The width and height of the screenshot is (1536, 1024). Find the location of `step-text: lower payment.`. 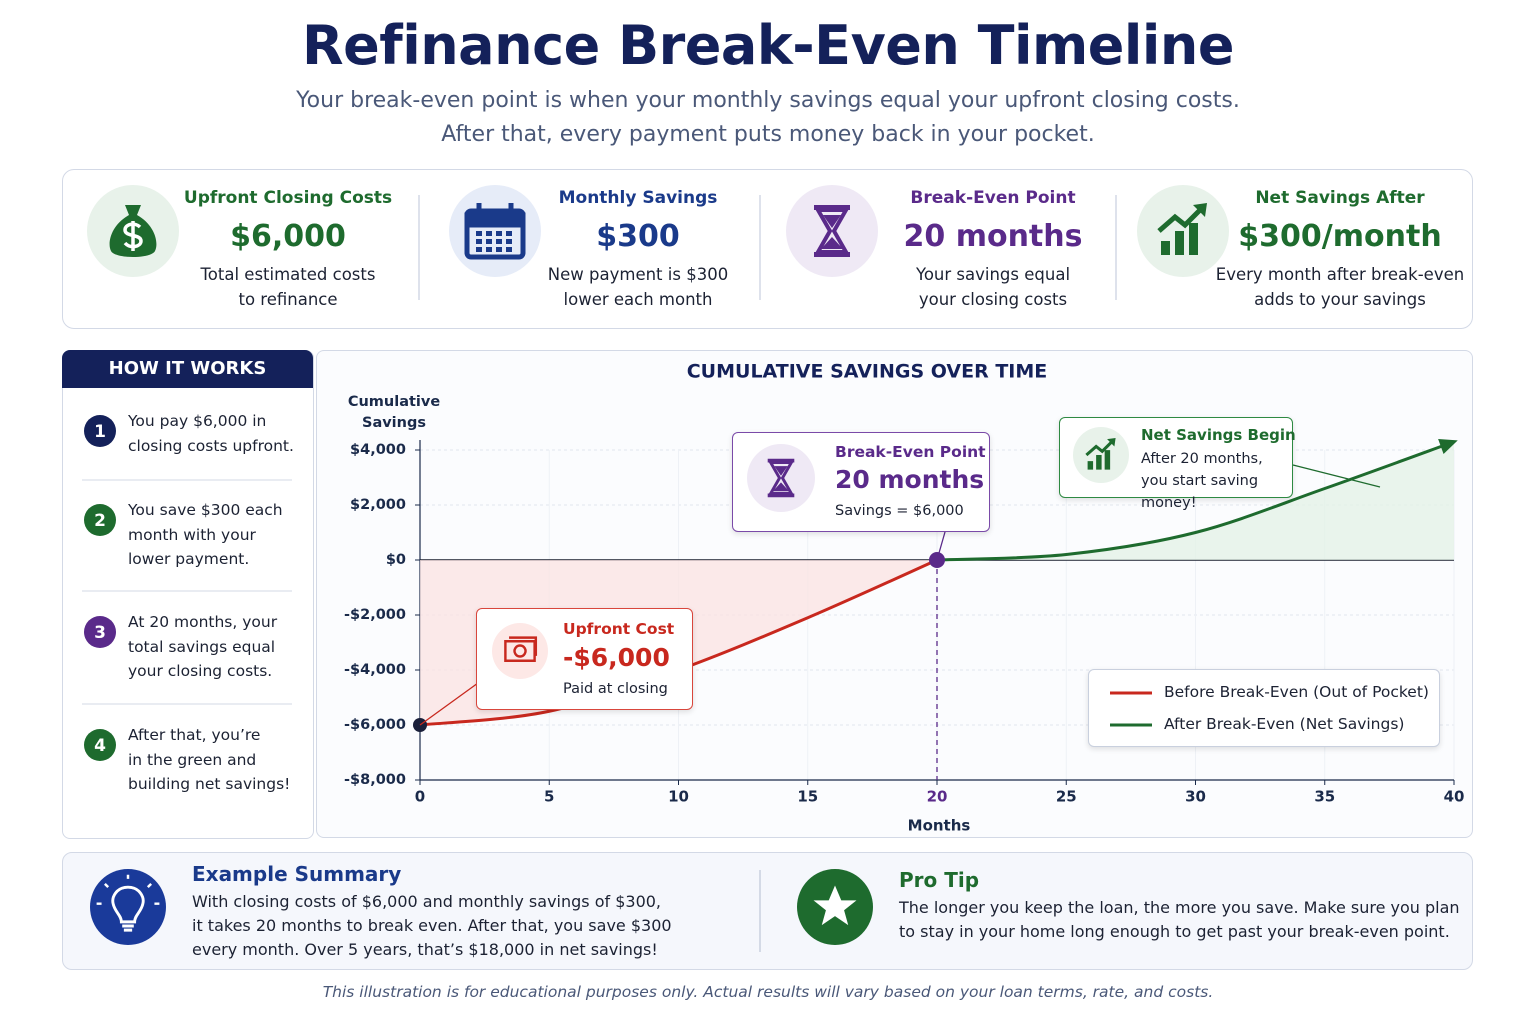

step-text: lower payment. is located at coordinates (189, 559).